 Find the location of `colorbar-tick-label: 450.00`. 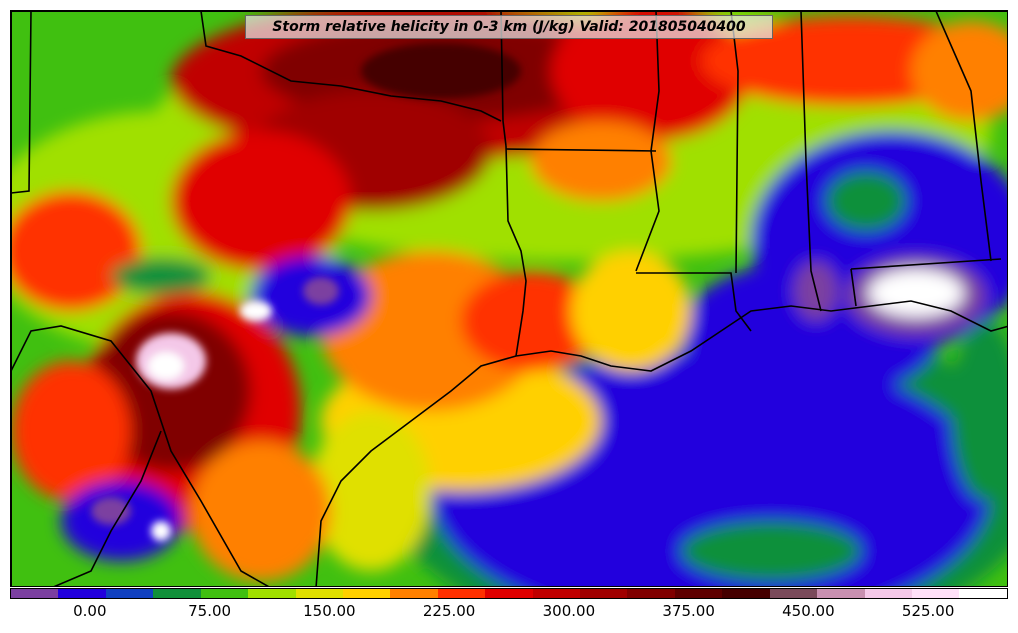

colorbar-tick-label: 450.00 is located at coordinates (808, 611).